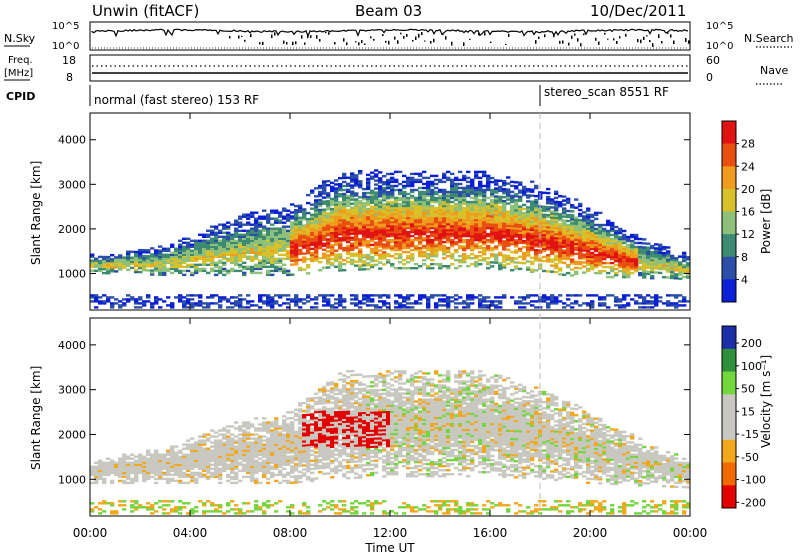  I want to click on noise-traces, so click(390, 38).